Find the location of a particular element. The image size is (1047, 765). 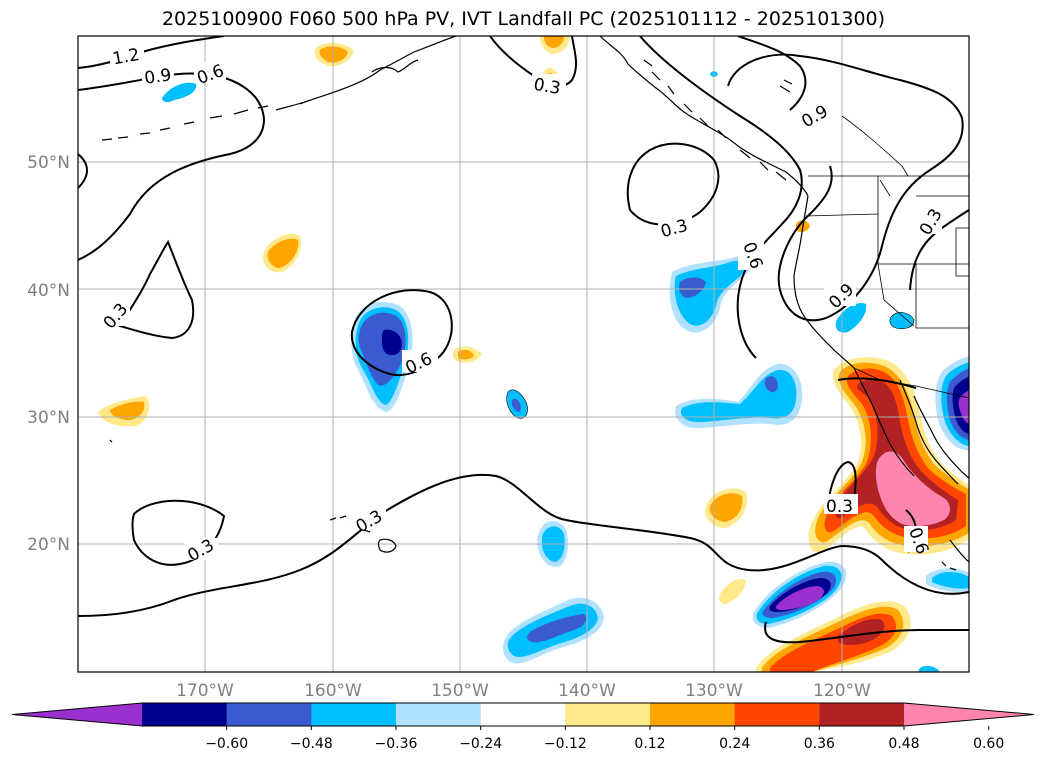

us-west-coast is located at coordinates (824, 282).